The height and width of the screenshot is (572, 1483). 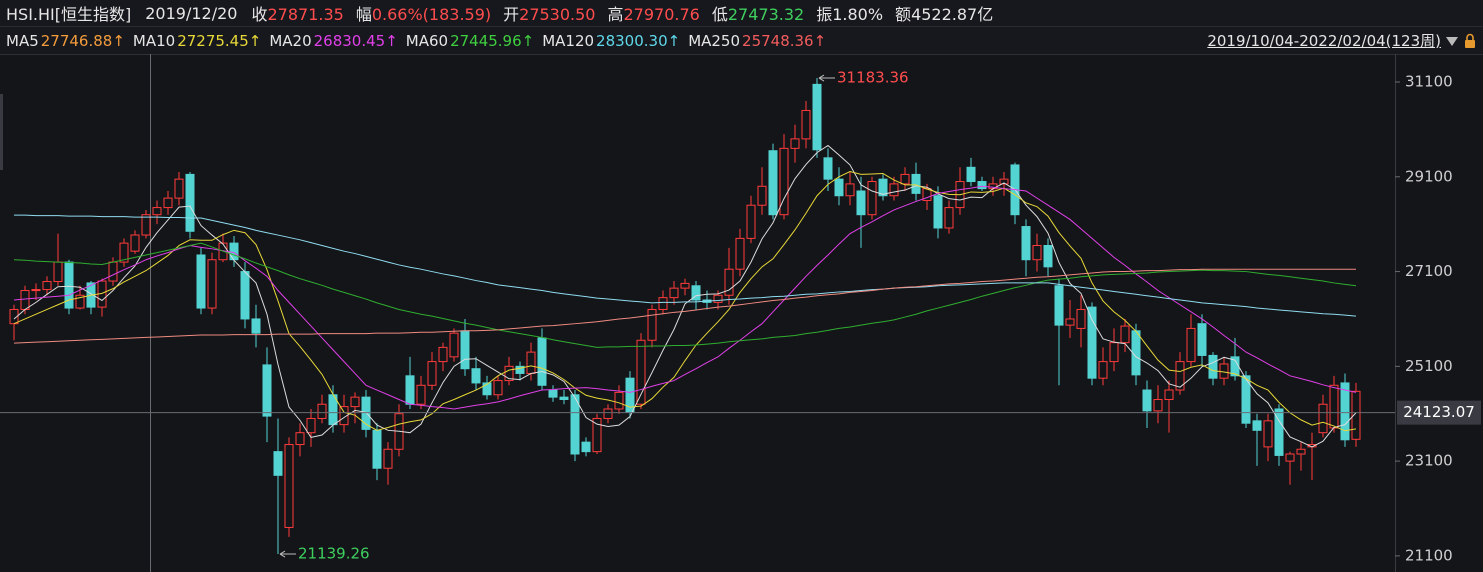 I want to click on legend-name: MA60, so click(x=427, y=40).